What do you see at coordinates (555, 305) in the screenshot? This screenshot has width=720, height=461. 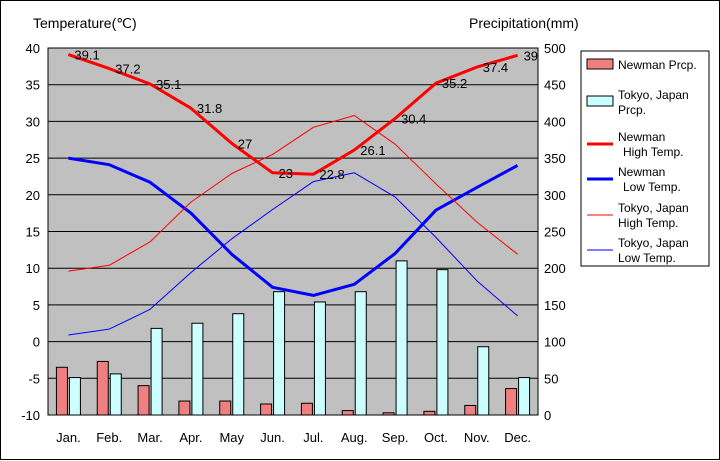 I see `y-right-tick: 150` at bounding box center [555, 305].